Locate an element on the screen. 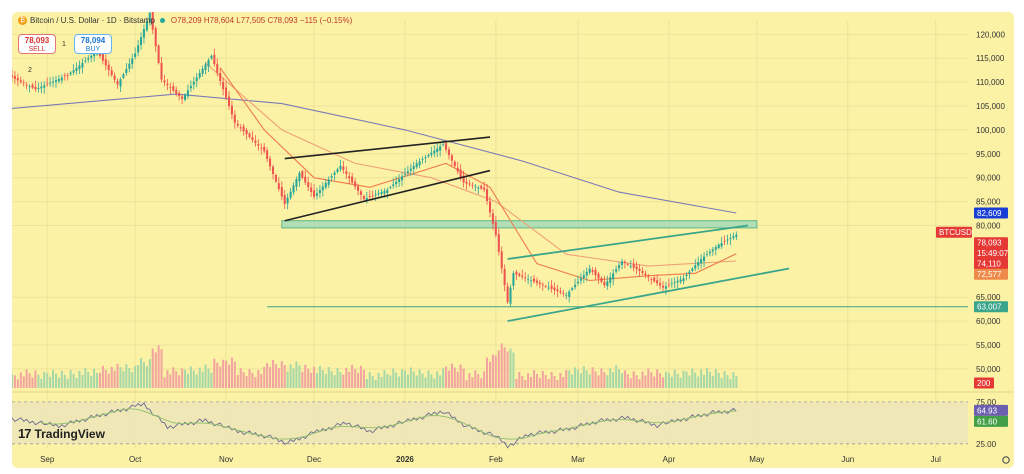  symbol-title: Bitcoin / U.S. Dollar · 1D · Bitstamp is located at coordinates (92, 20).